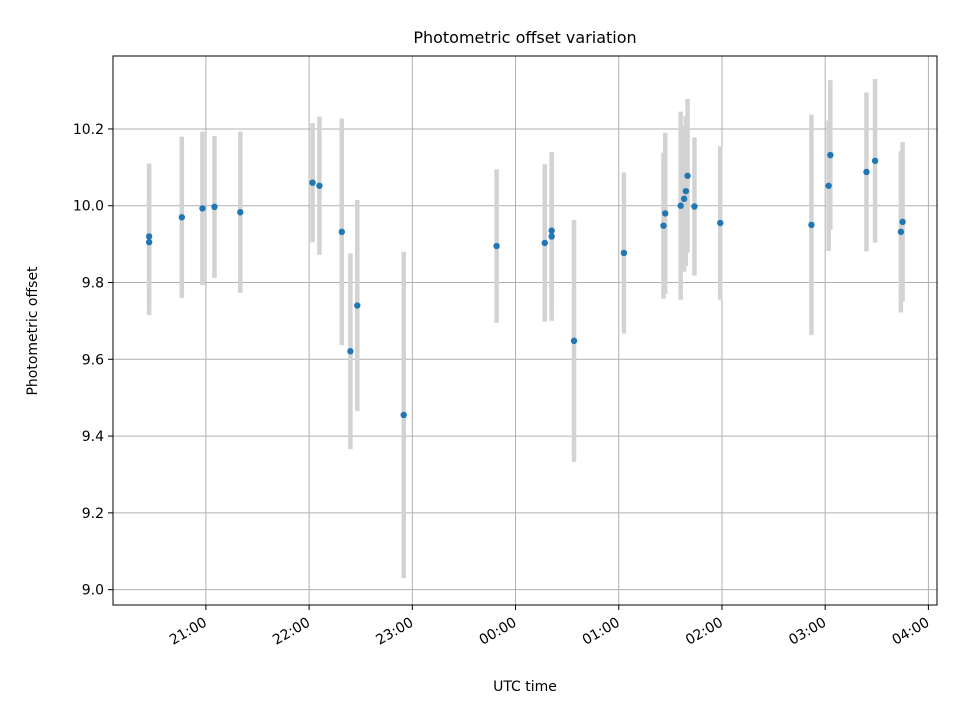 This screenshot has width=960, height=724. What do you see at coordinates (33, 331) in the screenshot?
I see `y-axis-label: Photometric offset` at bounding box center [33, 331].